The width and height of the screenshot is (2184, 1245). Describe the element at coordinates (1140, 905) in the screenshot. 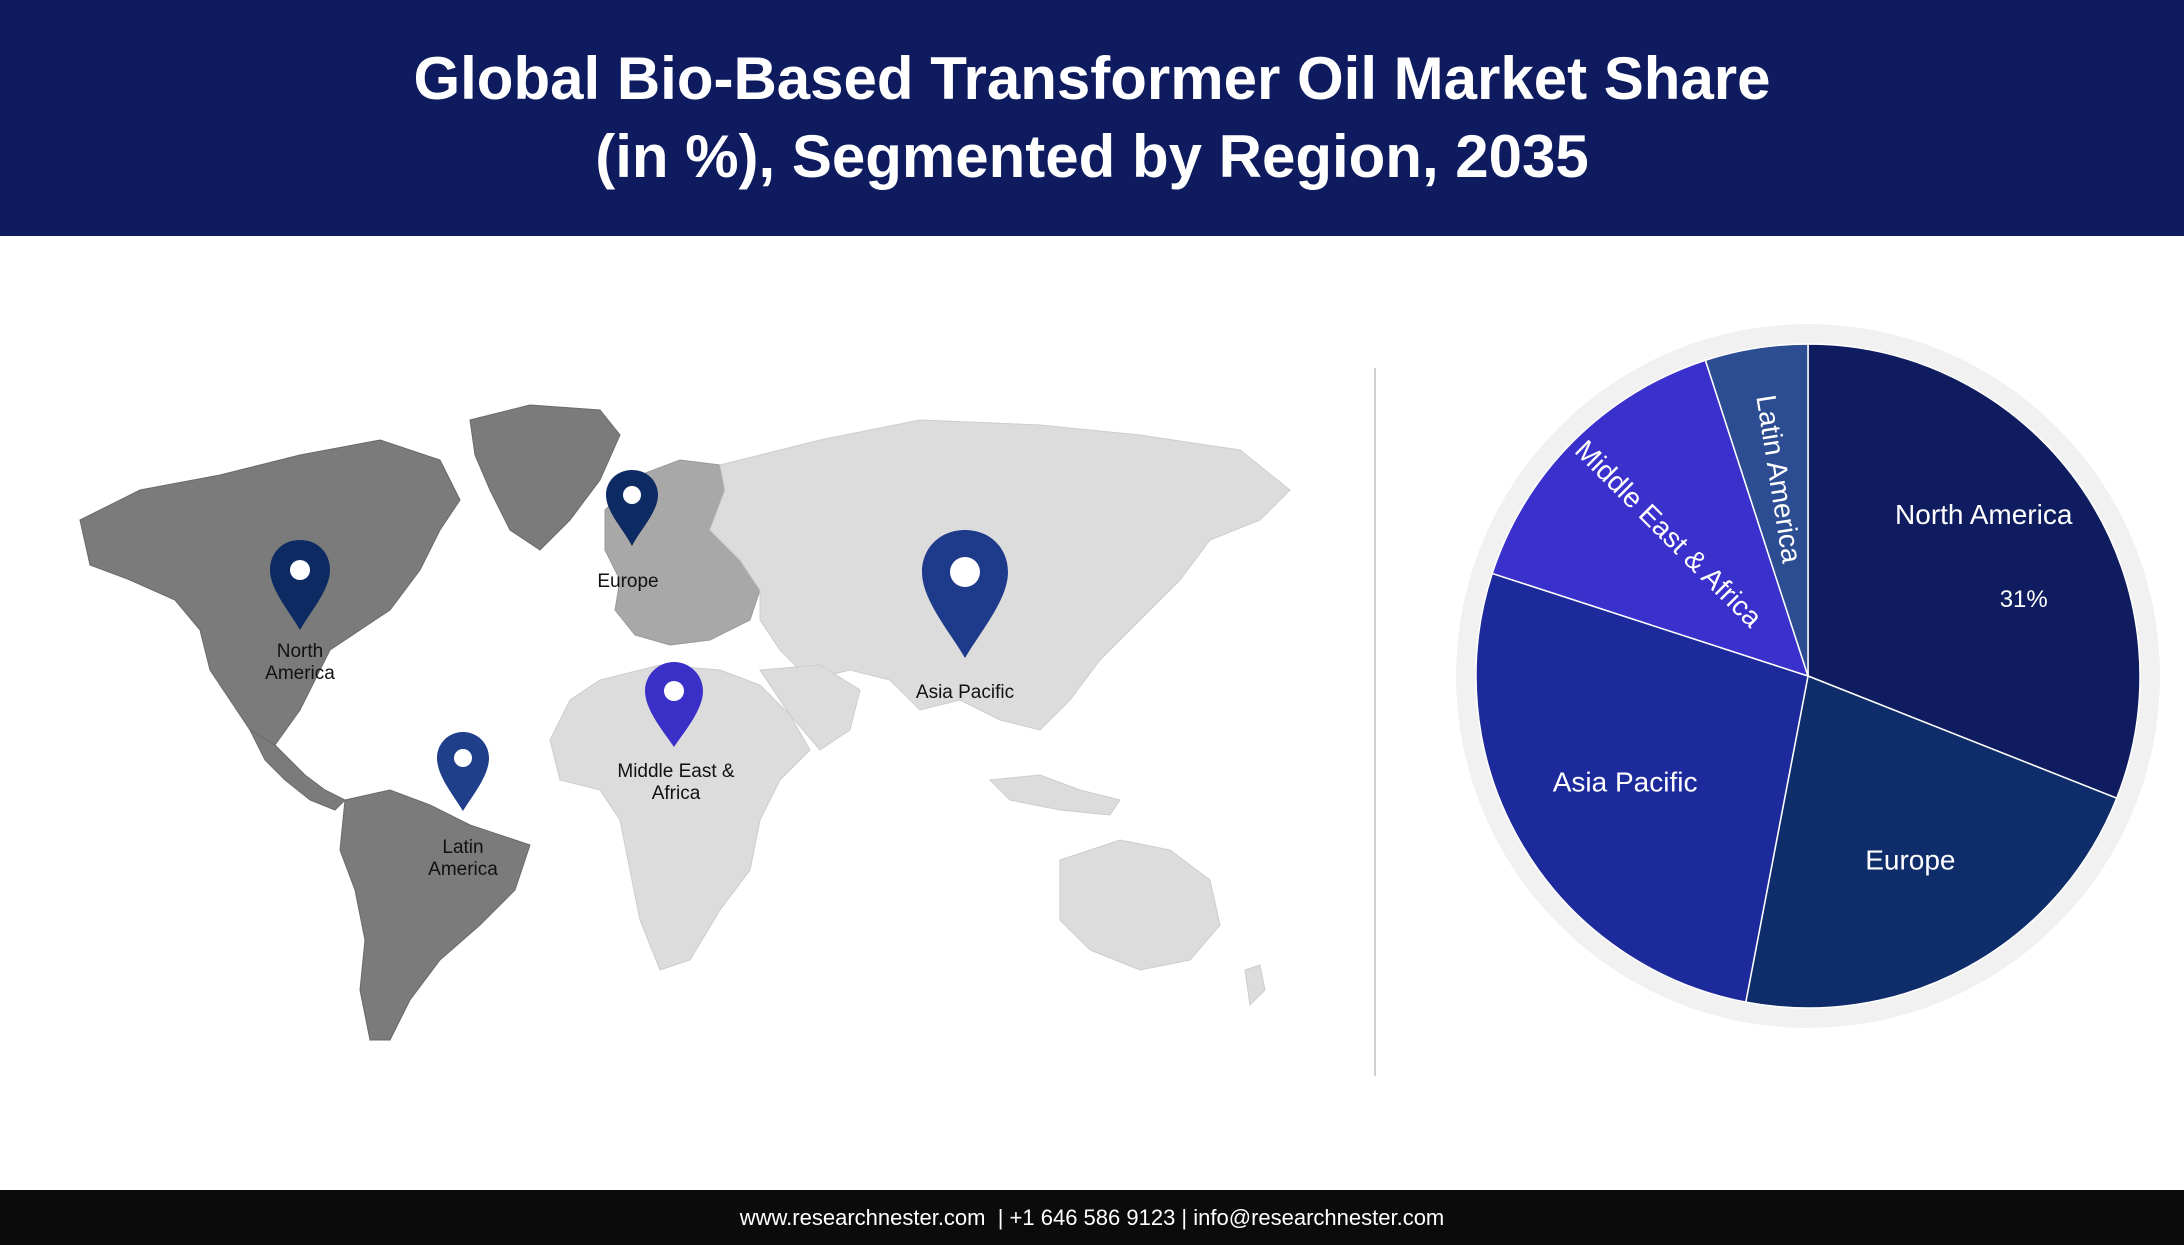

I see `australia-shape` at that location.